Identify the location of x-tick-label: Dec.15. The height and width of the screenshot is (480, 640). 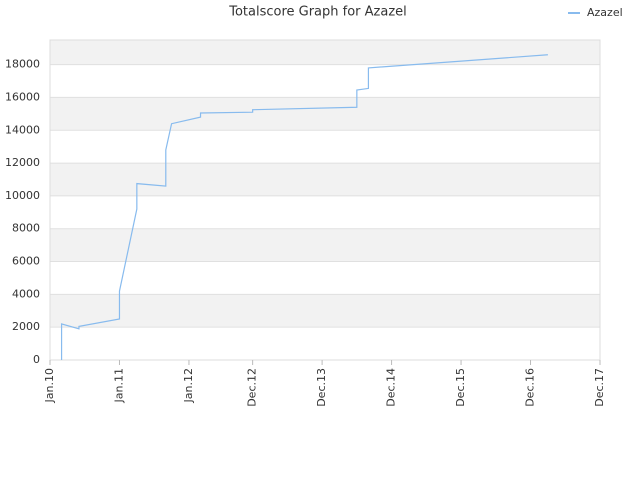
(460, 387).